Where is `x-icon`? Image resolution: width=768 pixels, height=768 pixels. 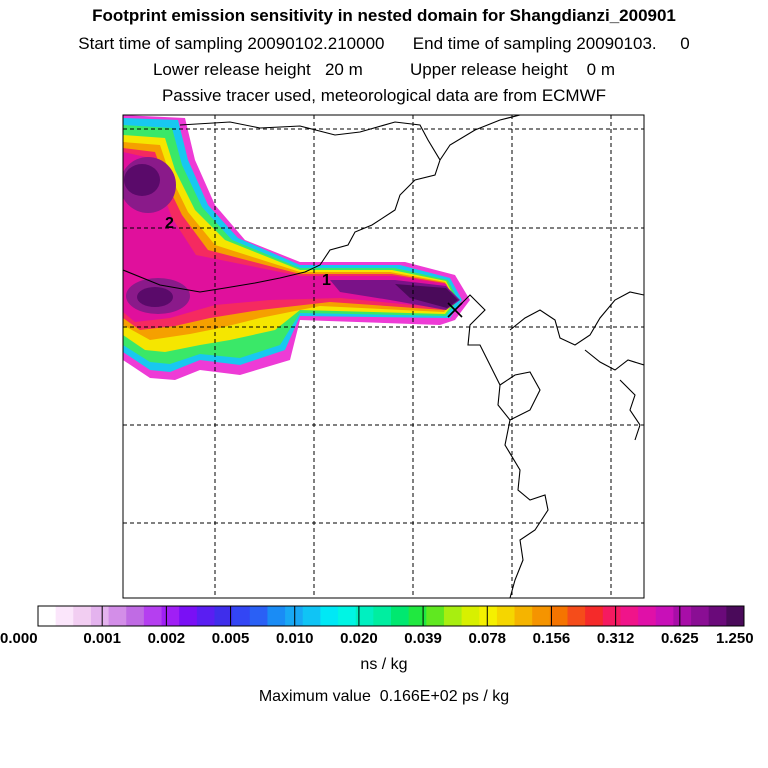
x-icon is located at coordinates (455, 310).